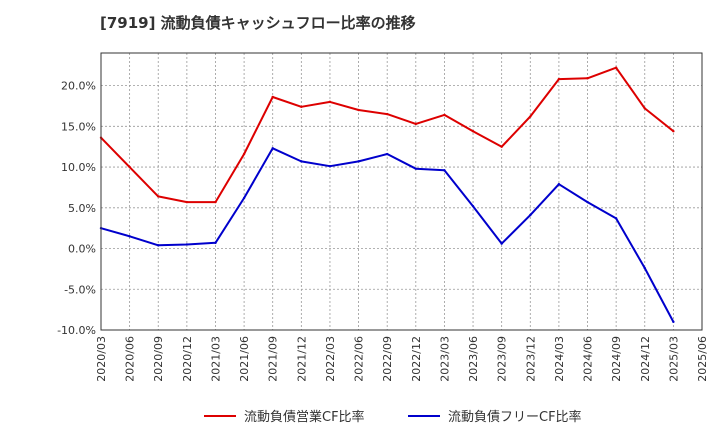  Describe the element at coordinates (82, 208) in the screenshot. I see `y-tick-label: 5.0%` at that location.